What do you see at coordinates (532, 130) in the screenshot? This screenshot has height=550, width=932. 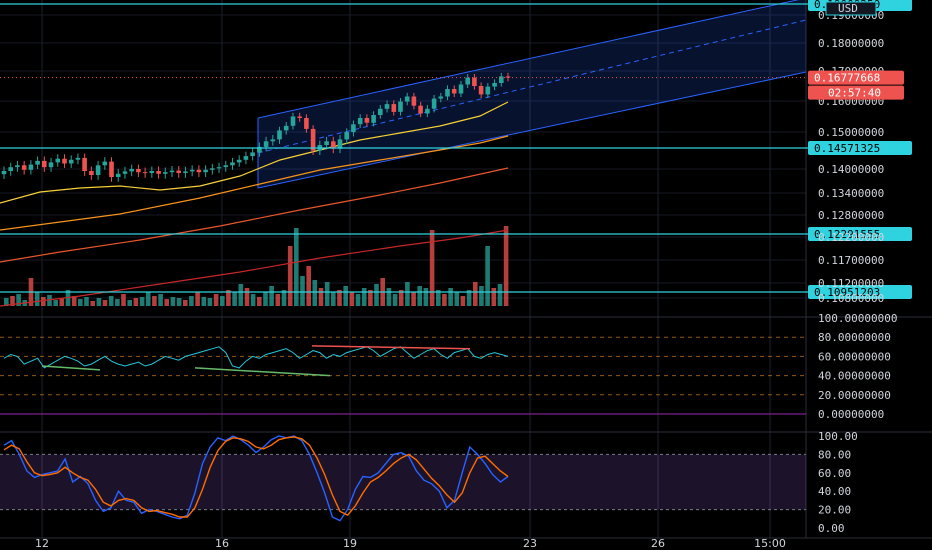 I see `channel-lower-line` at bounding box center [532, 130].